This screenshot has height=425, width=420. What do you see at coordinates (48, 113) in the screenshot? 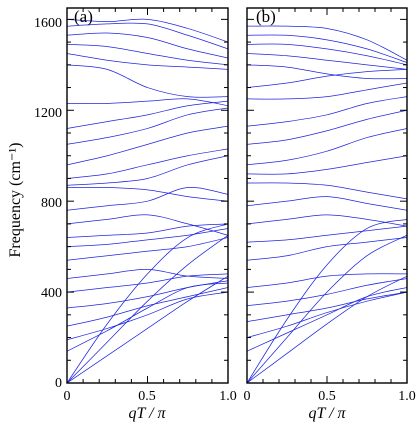
I see `y-tick-label: 1200` at bounding box center [48, 113].